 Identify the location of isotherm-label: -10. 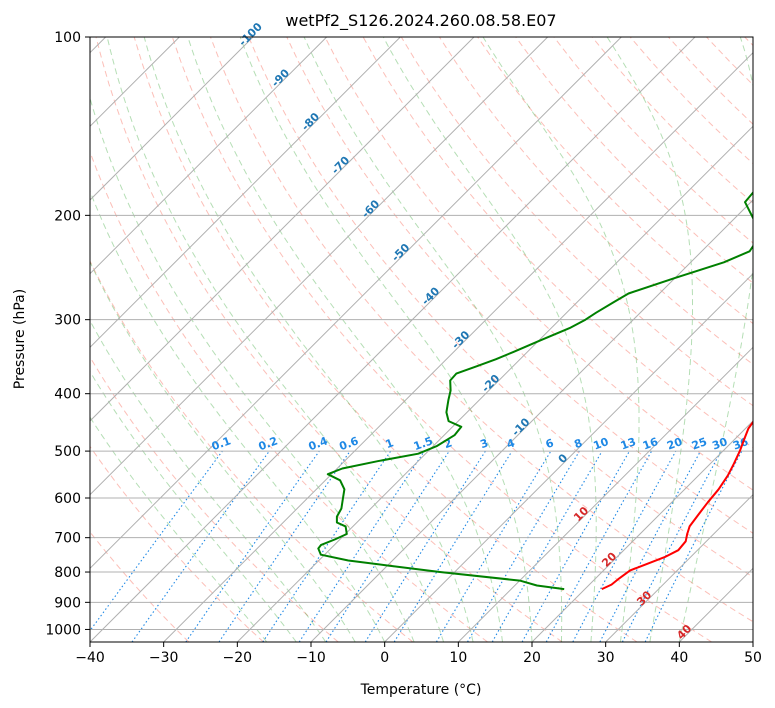
(520, 426).